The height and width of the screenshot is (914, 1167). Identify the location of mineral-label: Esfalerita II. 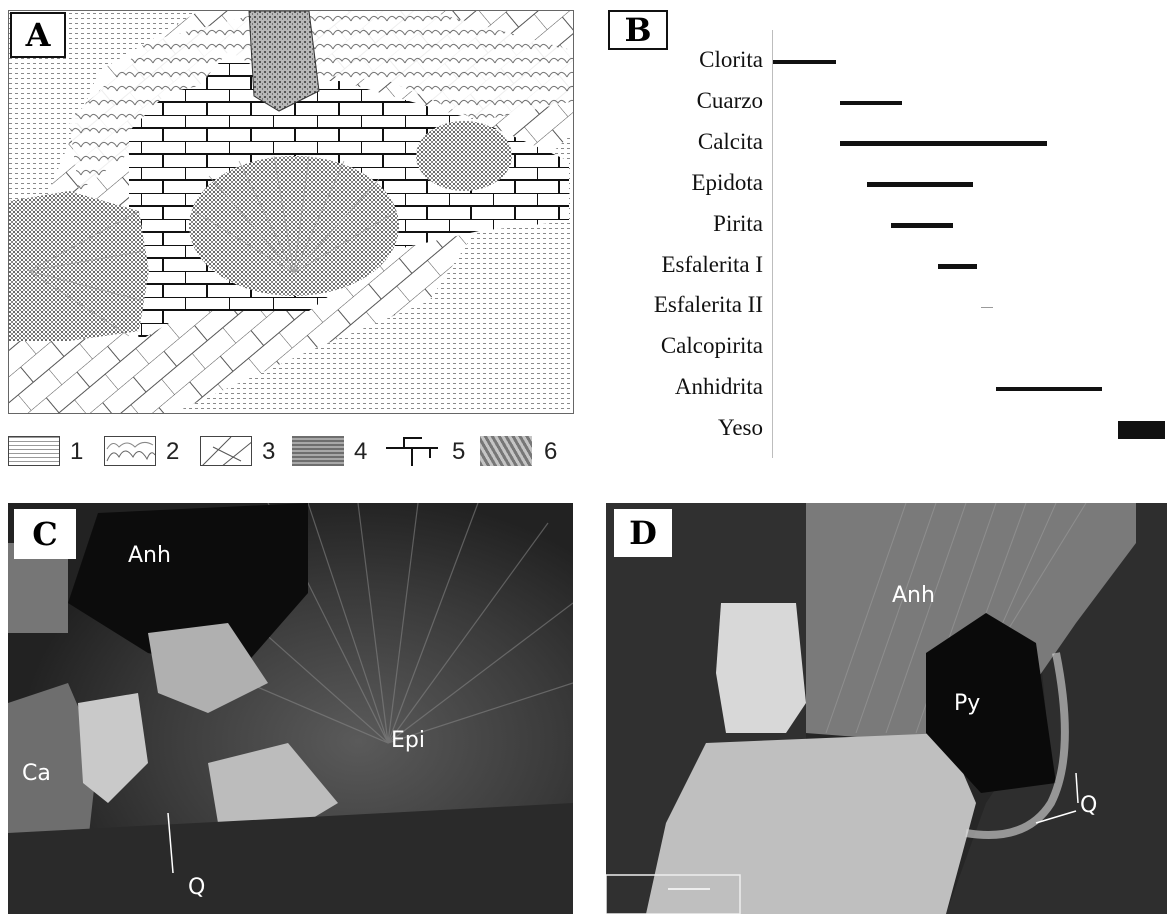
(708, 305).